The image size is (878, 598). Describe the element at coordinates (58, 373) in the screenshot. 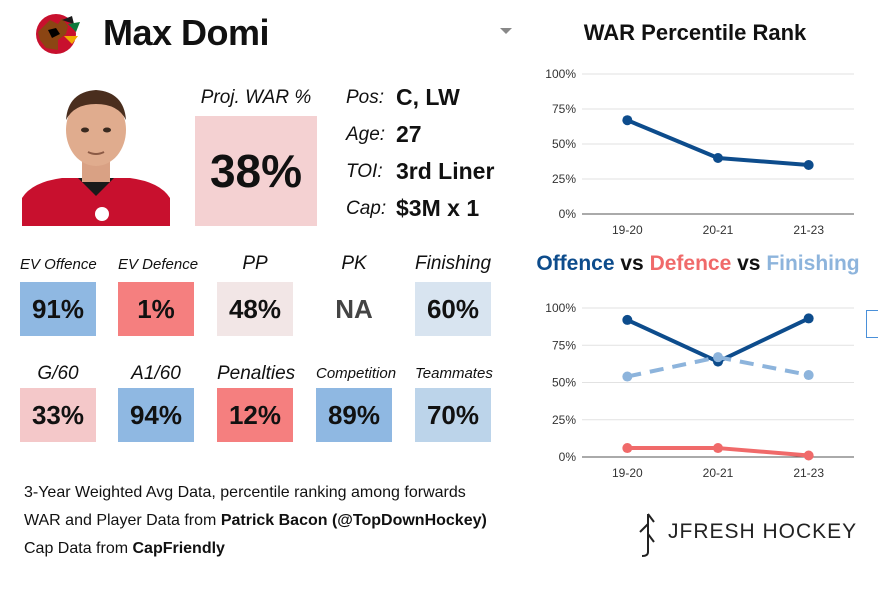

I see `stat-label: G/60` at that location.